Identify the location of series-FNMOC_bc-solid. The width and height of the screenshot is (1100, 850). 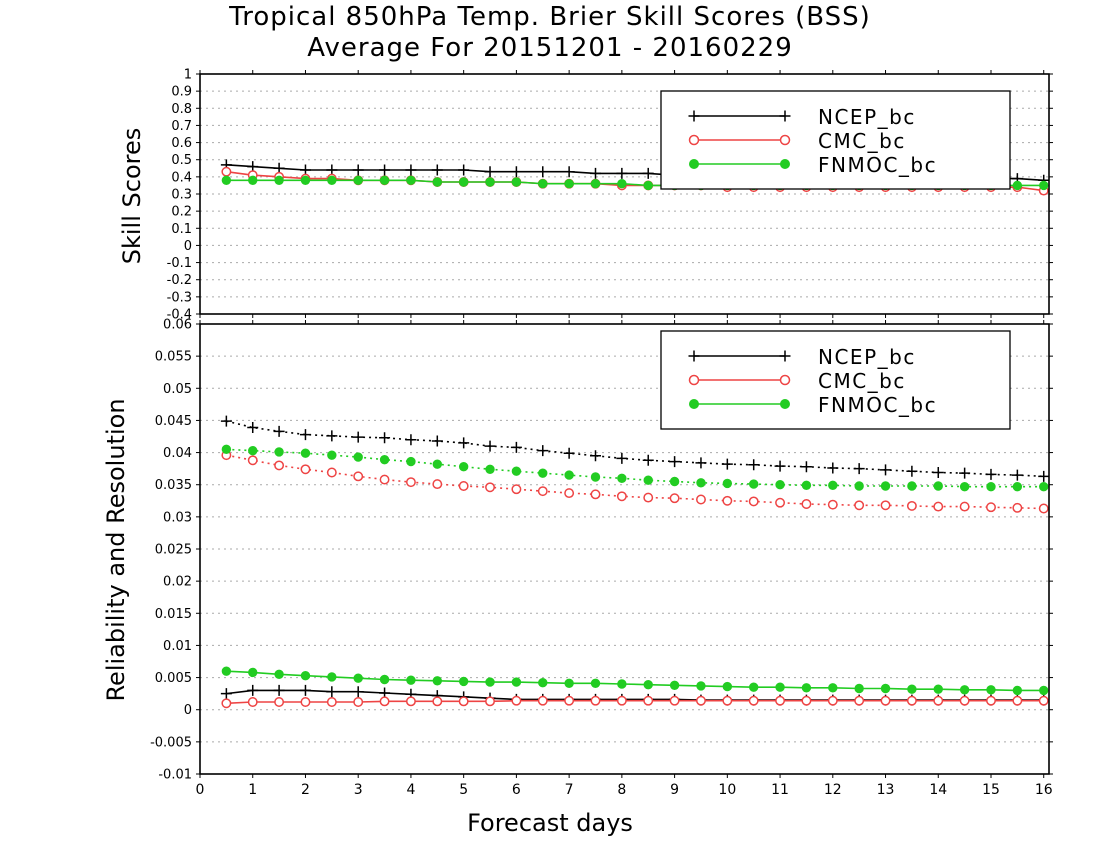
(635, 681).